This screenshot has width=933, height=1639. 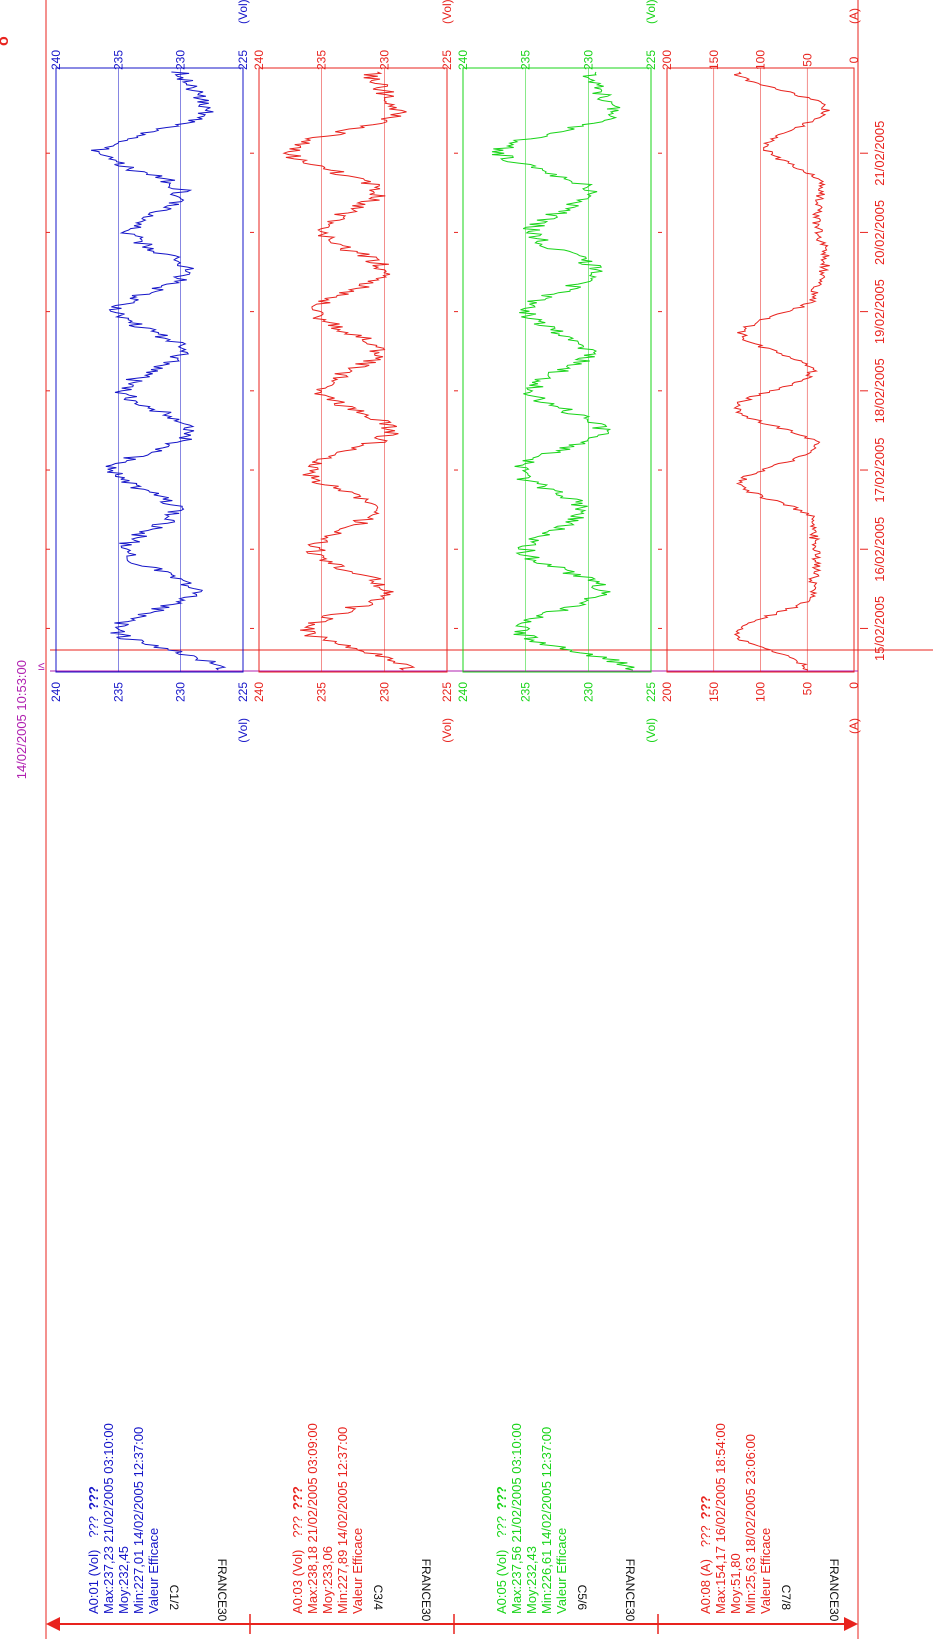 I want to click on stats-line: Moy:232,45, so click(x=123, y=1580).